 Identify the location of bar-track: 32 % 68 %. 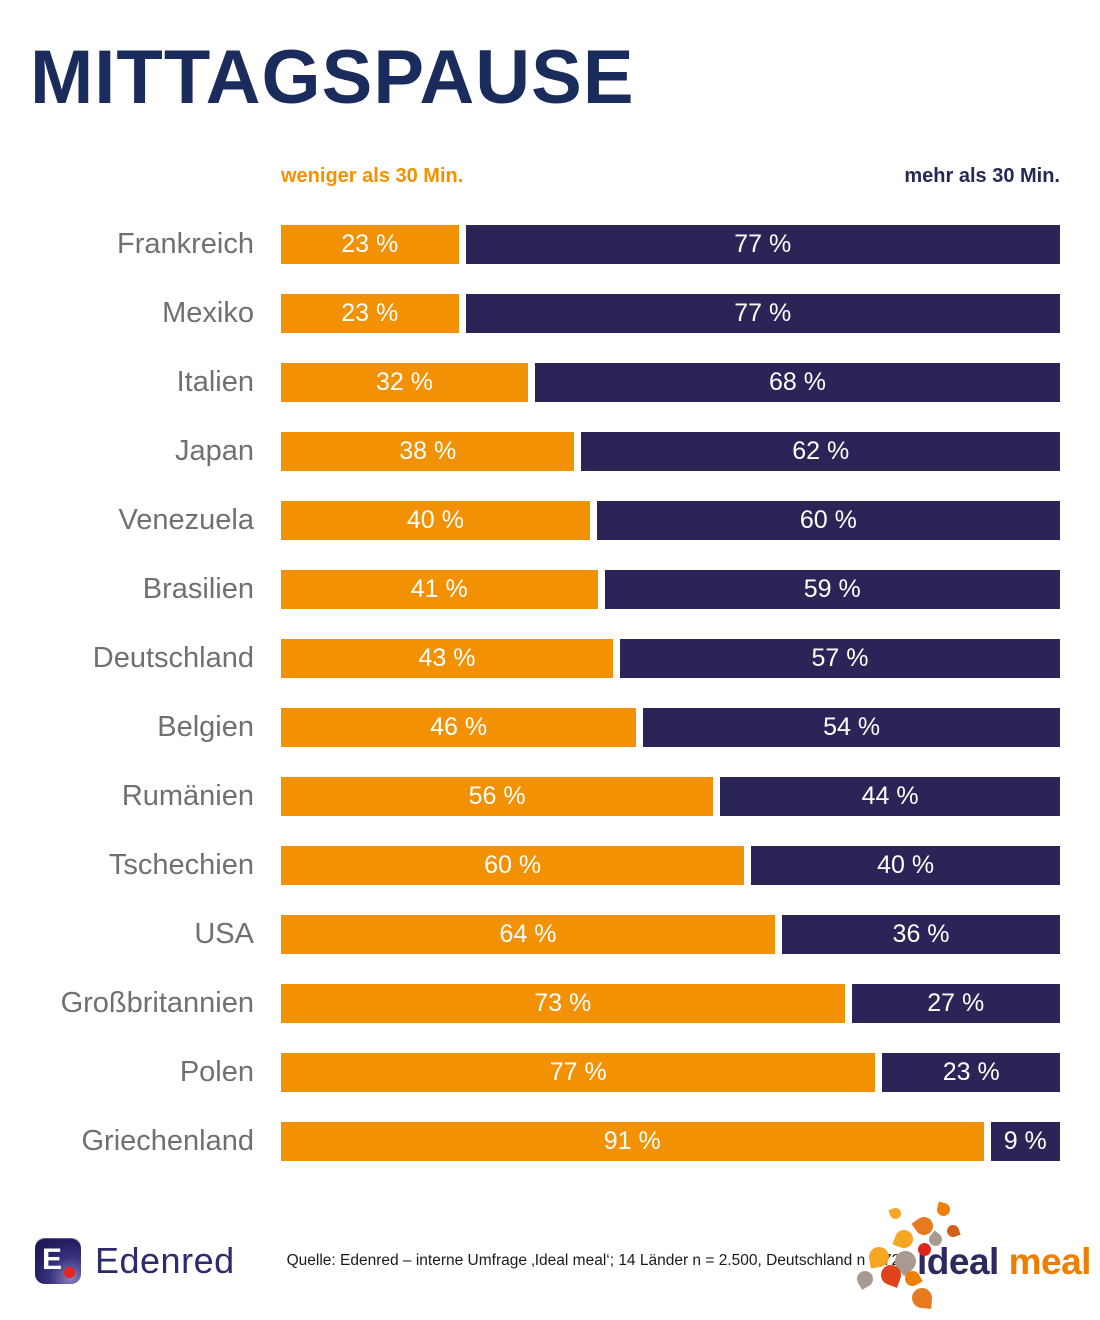
(670, 382).